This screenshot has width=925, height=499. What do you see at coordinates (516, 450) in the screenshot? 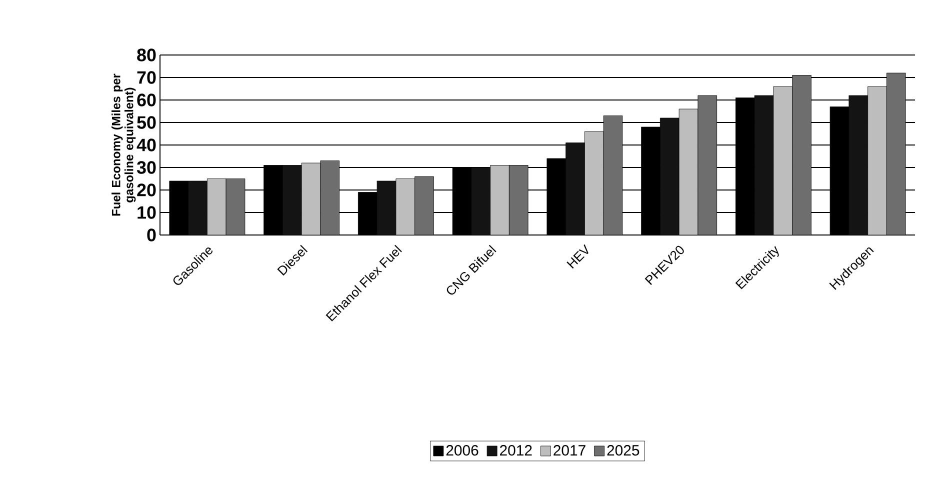
I see `legend-label: 2012` at bounding box center [516, 450].